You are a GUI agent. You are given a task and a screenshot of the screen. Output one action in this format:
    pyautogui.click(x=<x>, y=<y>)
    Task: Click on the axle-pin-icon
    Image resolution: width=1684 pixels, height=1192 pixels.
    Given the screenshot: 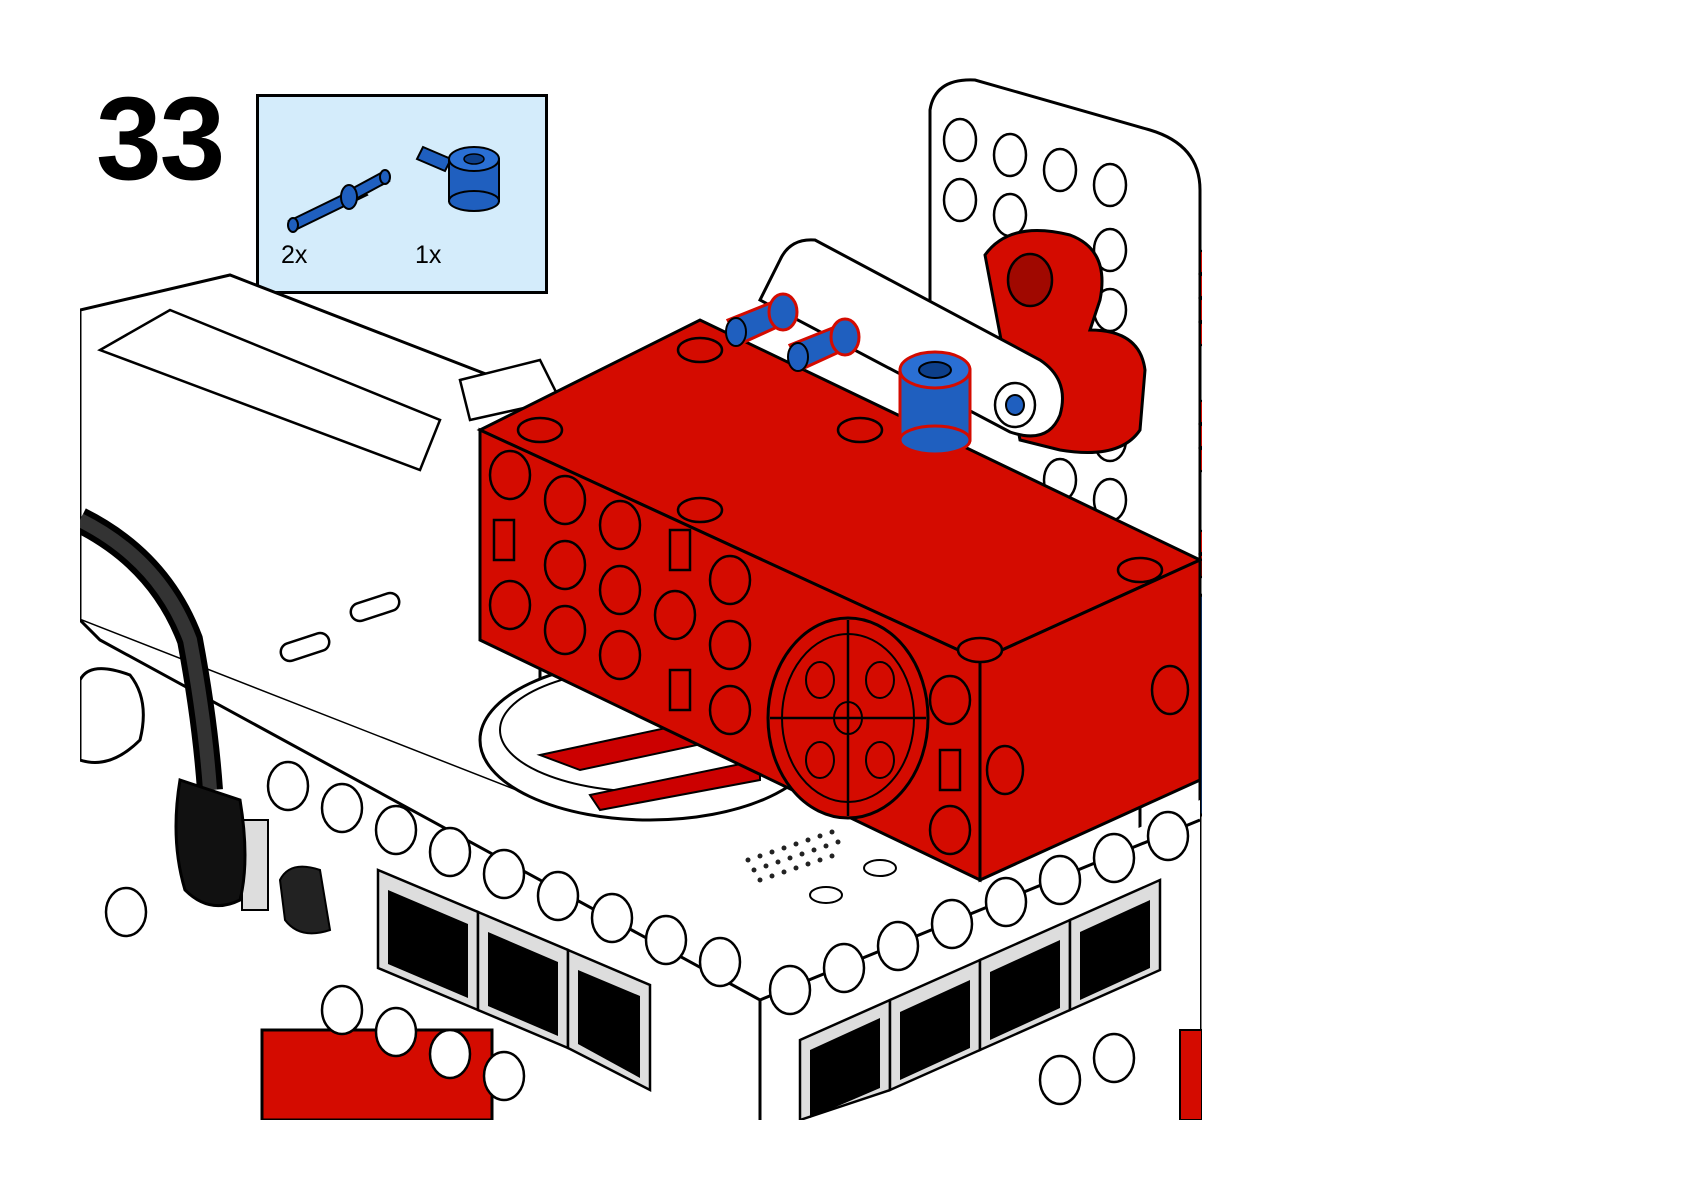 What is the action you would take?
    pyautogui.click(x=339, y=201)
    